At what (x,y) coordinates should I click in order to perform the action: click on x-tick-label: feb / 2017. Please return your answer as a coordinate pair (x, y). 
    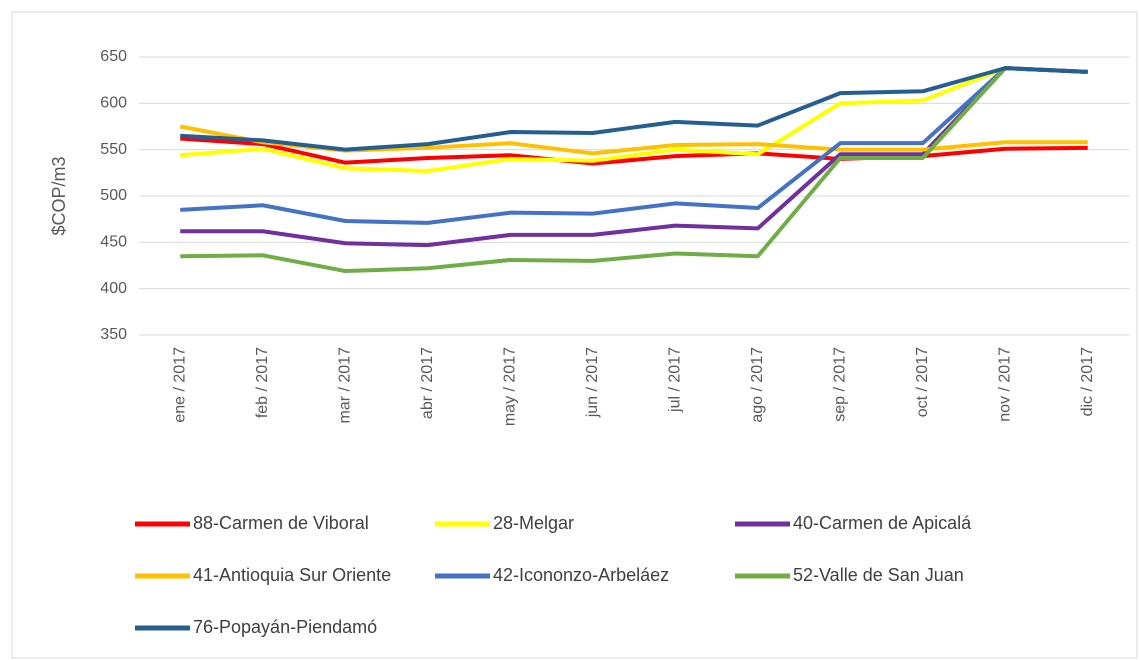
    Looking at the image, I should click on (262, 382).